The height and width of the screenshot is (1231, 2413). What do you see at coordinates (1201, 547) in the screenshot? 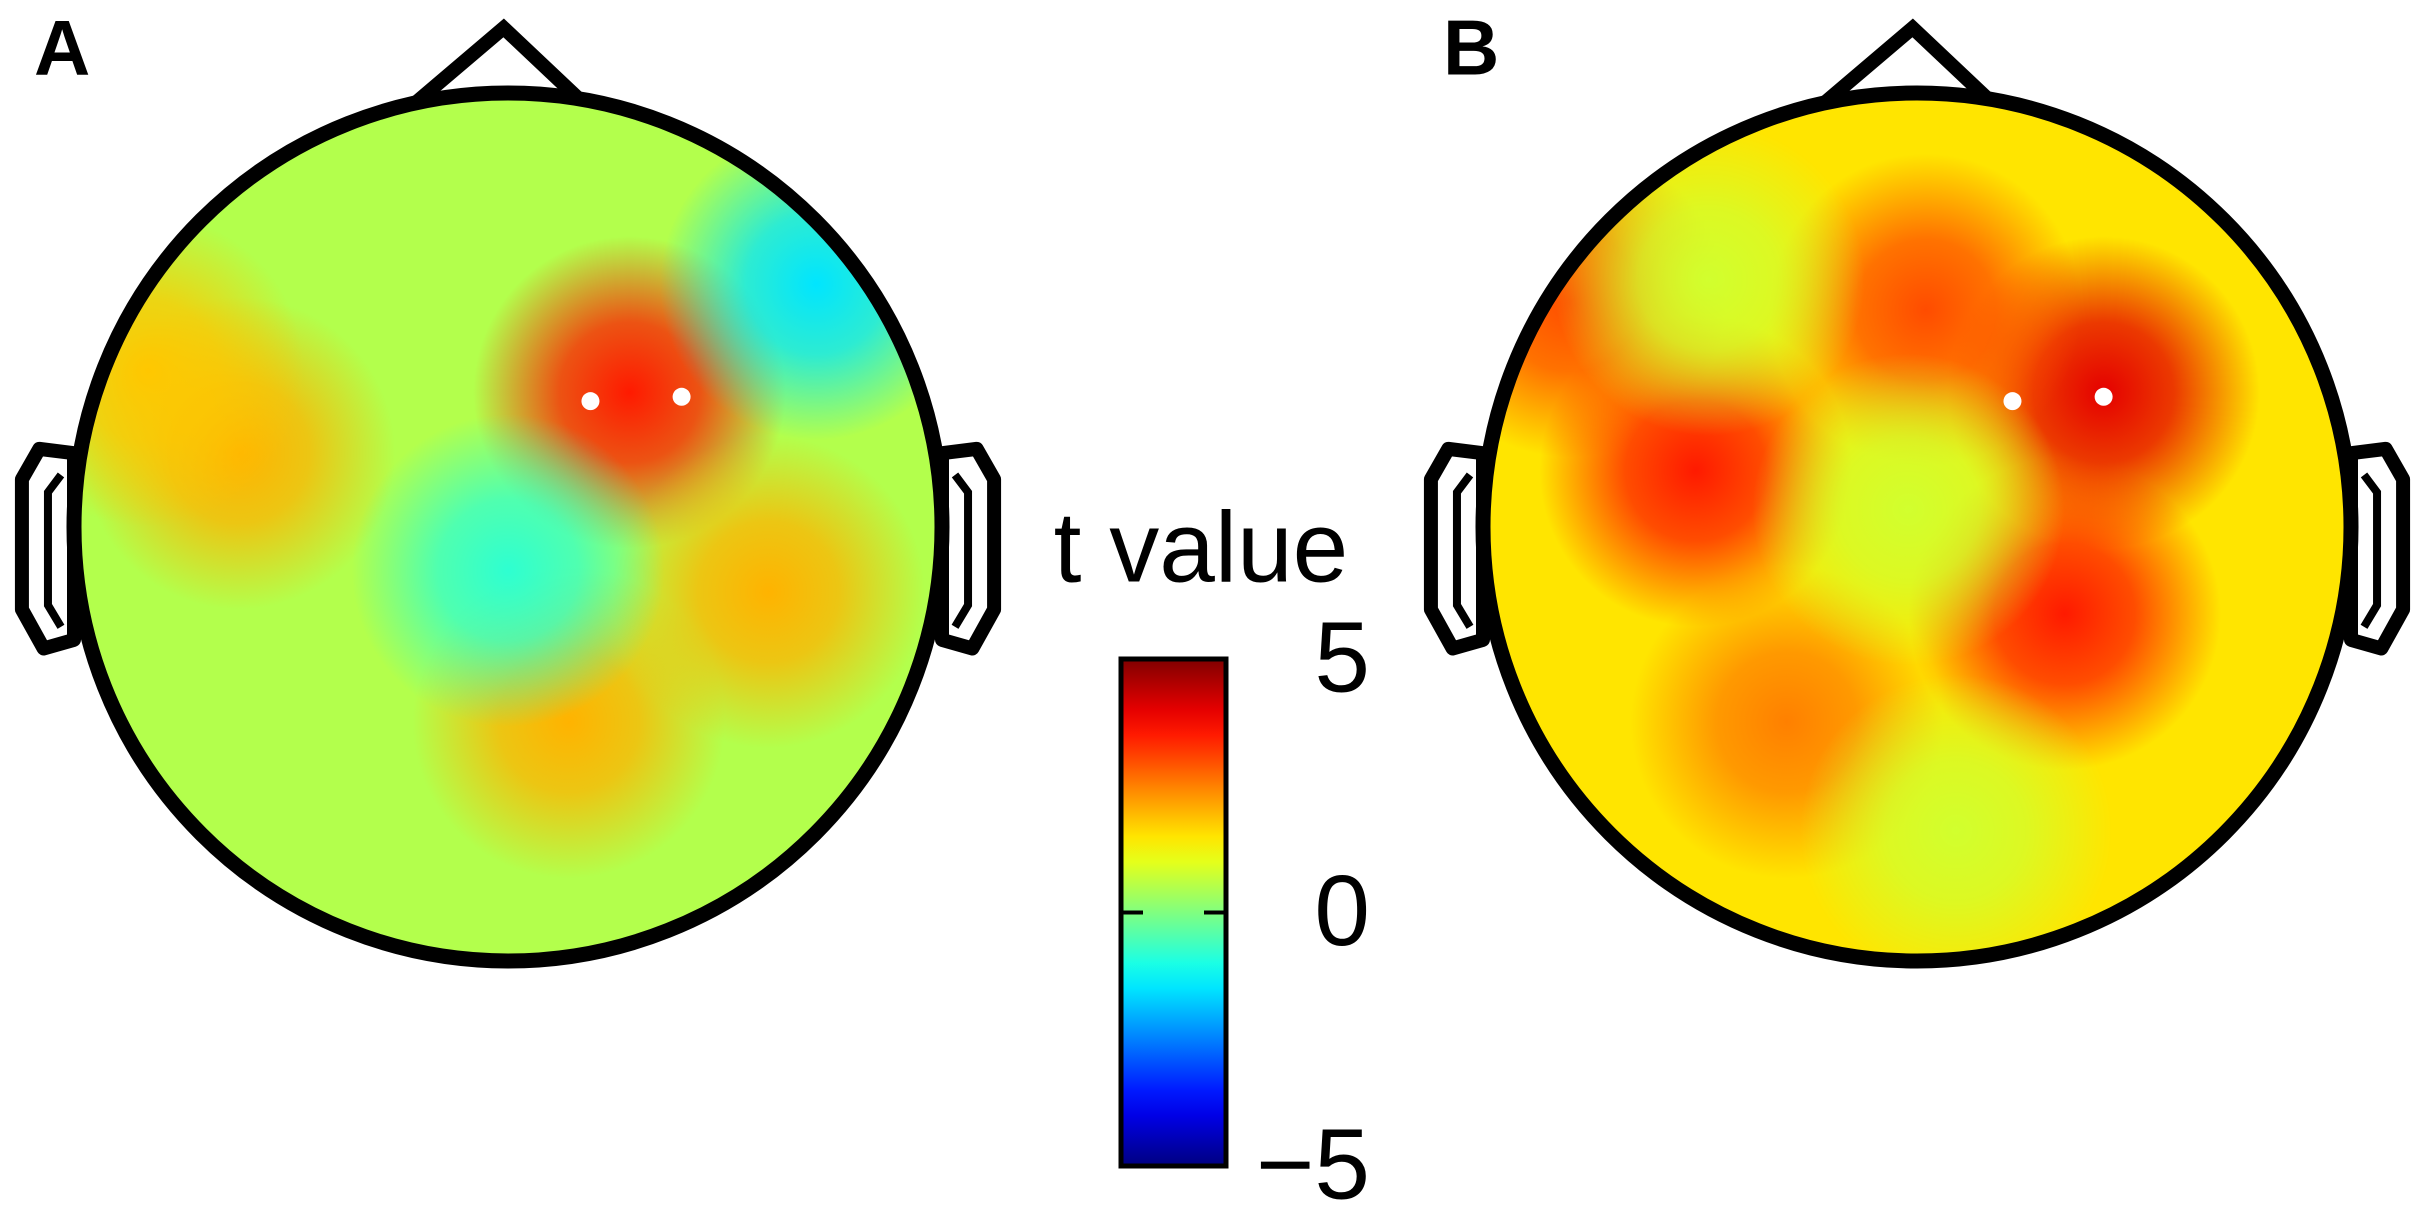
I see `colorbar-title: t value` at bounding box center [1201, 547].